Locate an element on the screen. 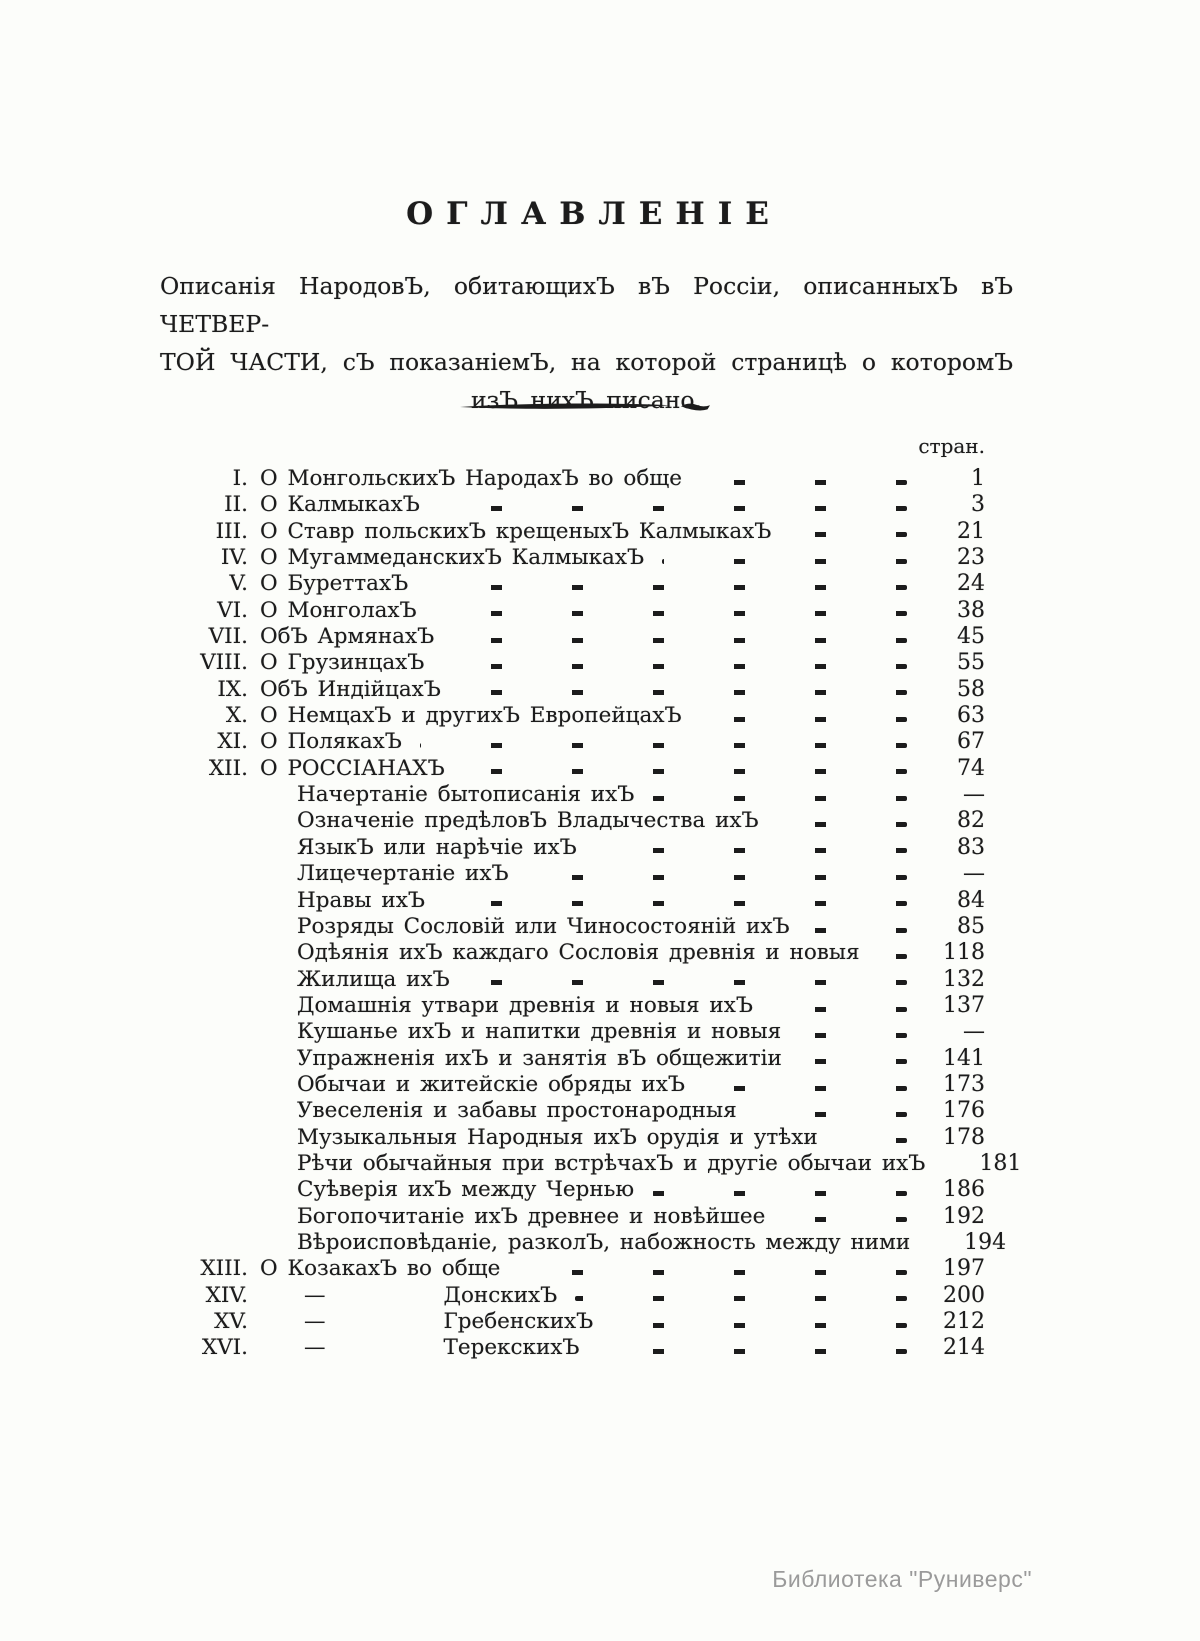 This screenshot has height=1641, width=1200. toc-row-page: 67 is located at coordinates (971, 742).